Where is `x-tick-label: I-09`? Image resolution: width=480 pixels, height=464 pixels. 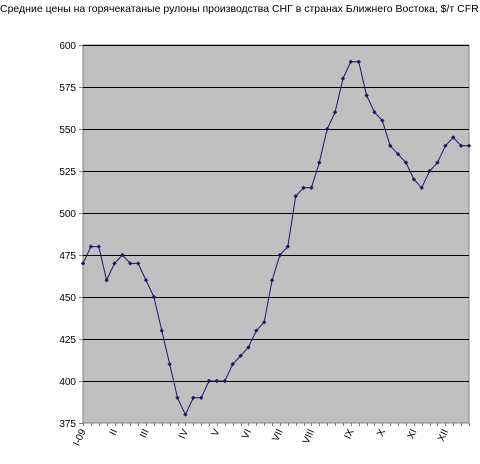
x-tick-label: I-09 is located at coordinates (79, 437).